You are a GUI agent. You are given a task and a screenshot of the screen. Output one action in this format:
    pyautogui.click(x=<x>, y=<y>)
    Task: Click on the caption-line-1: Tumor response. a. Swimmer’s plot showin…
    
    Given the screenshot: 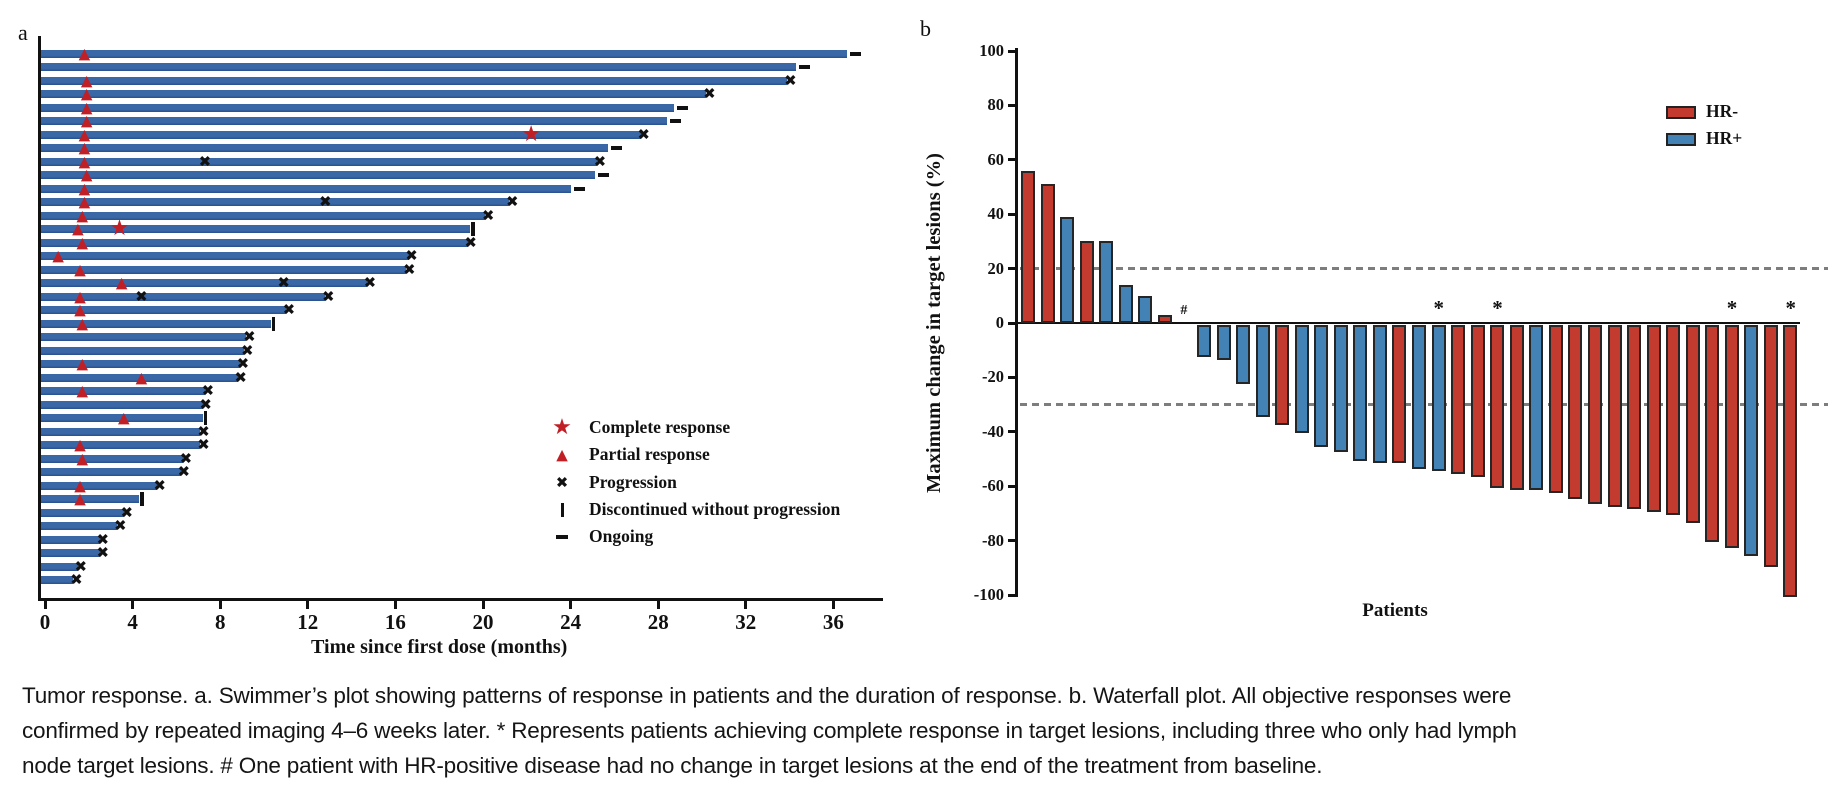 What is the action you would take?
    pyautogui.click(x=767, y=695)
    